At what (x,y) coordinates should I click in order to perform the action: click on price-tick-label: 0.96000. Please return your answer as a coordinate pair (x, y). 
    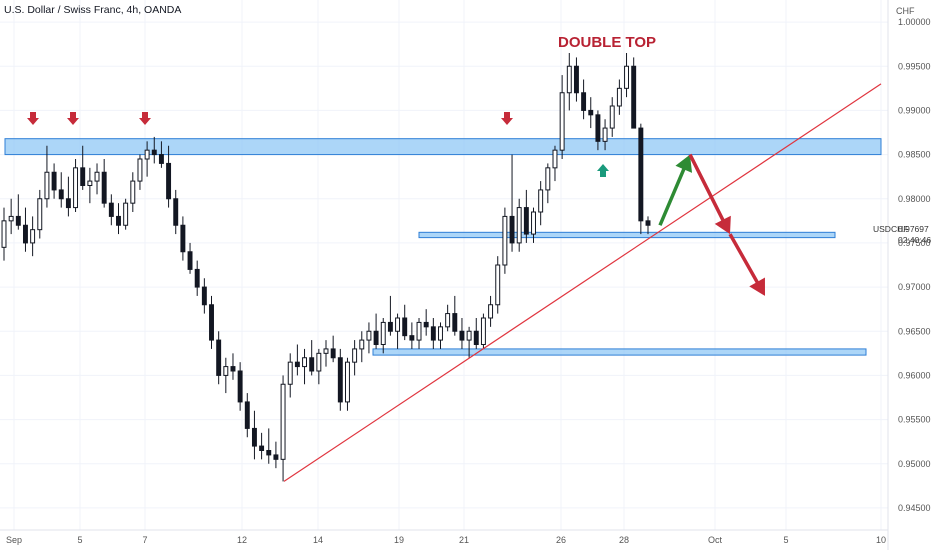
    Looking at the image, I should click on (914, 375).